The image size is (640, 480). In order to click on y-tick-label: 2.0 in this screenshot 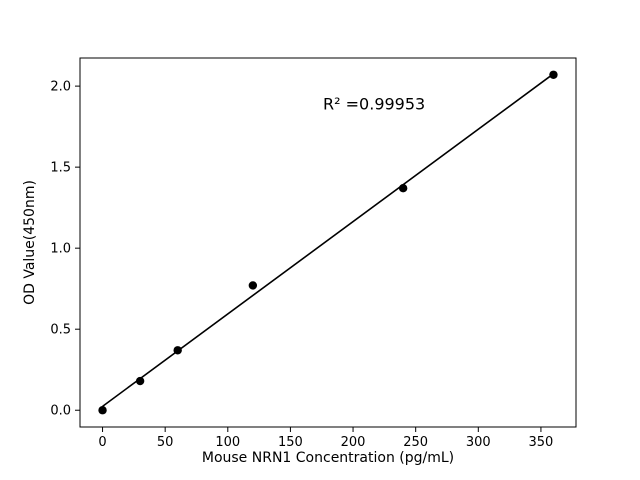, I will do `click(60, 87)`.